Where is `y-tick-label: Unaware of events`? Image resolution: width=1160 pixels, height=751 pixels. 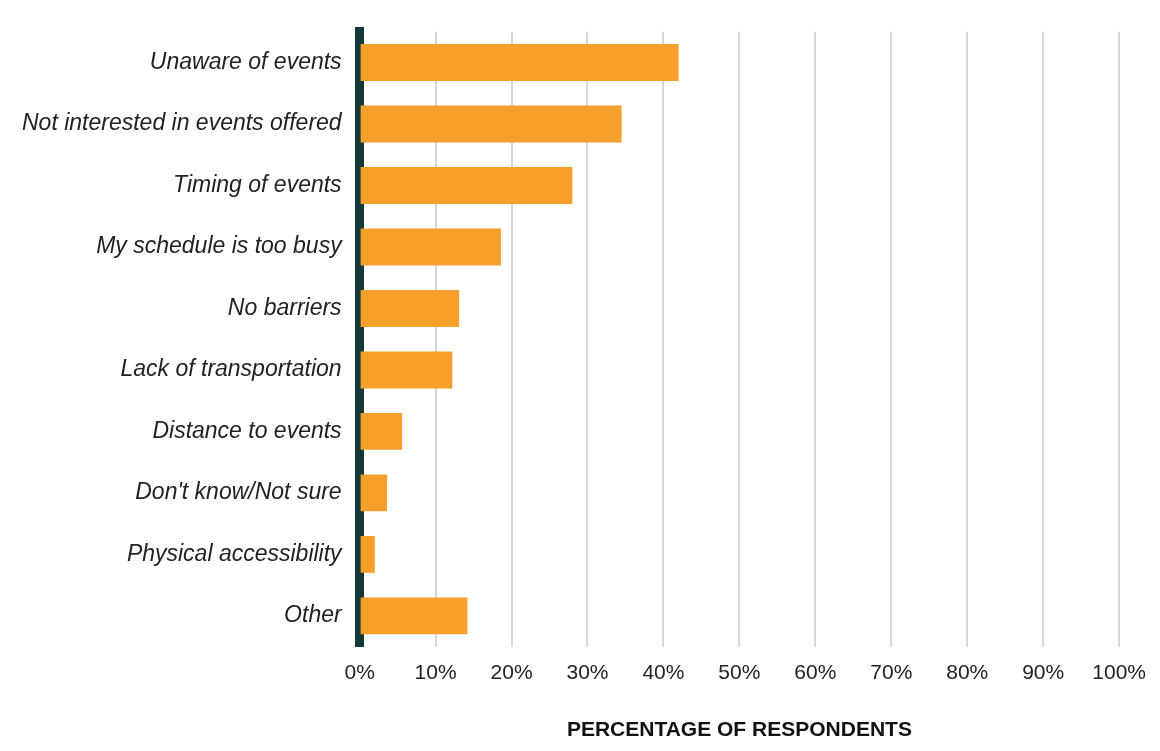 y-tick-label: Unaware of events is located at coordinates (246, 60).